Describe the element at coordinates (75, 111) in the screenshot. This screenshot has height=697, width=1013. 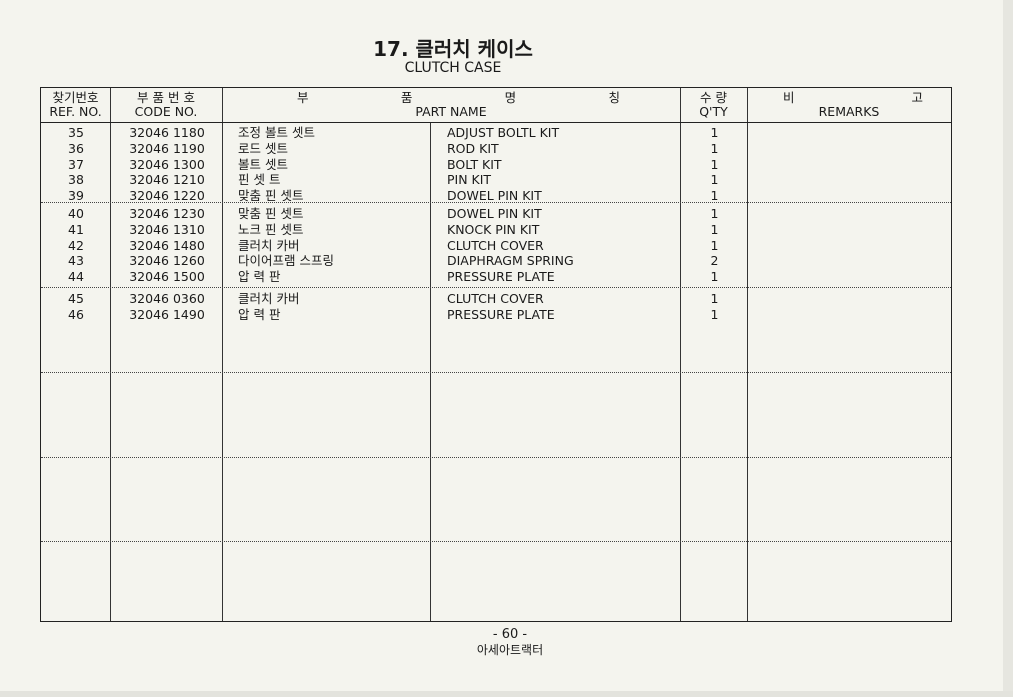
I see `header-ref-en: REF. NO.` at that location.